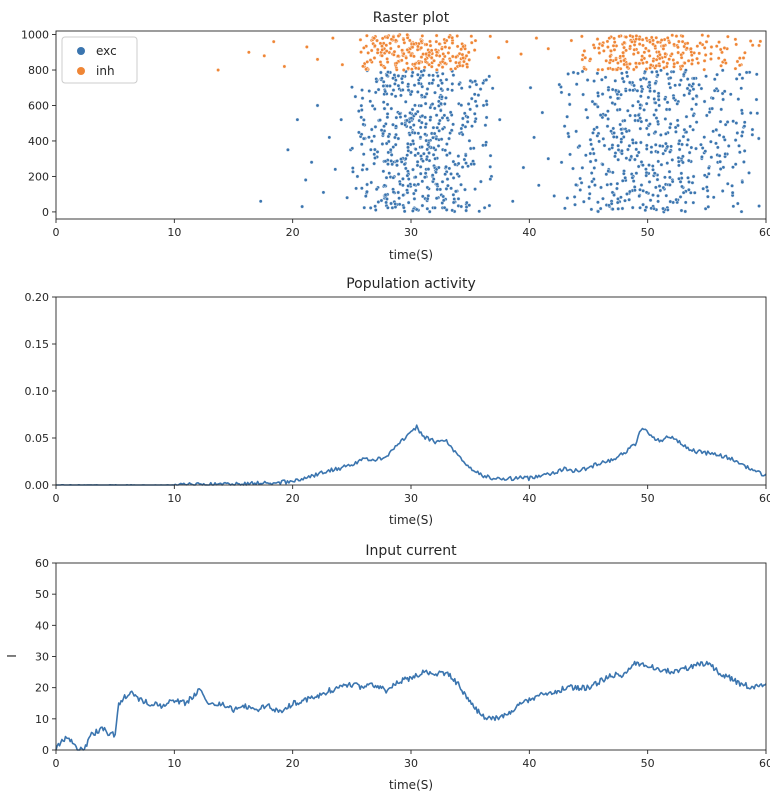 Image resolution: width=770 pixels, height=793 pixels. Describe the element at coordinates (38, 176) in the screenshot. I see `y-tick-label: 200` at that location.